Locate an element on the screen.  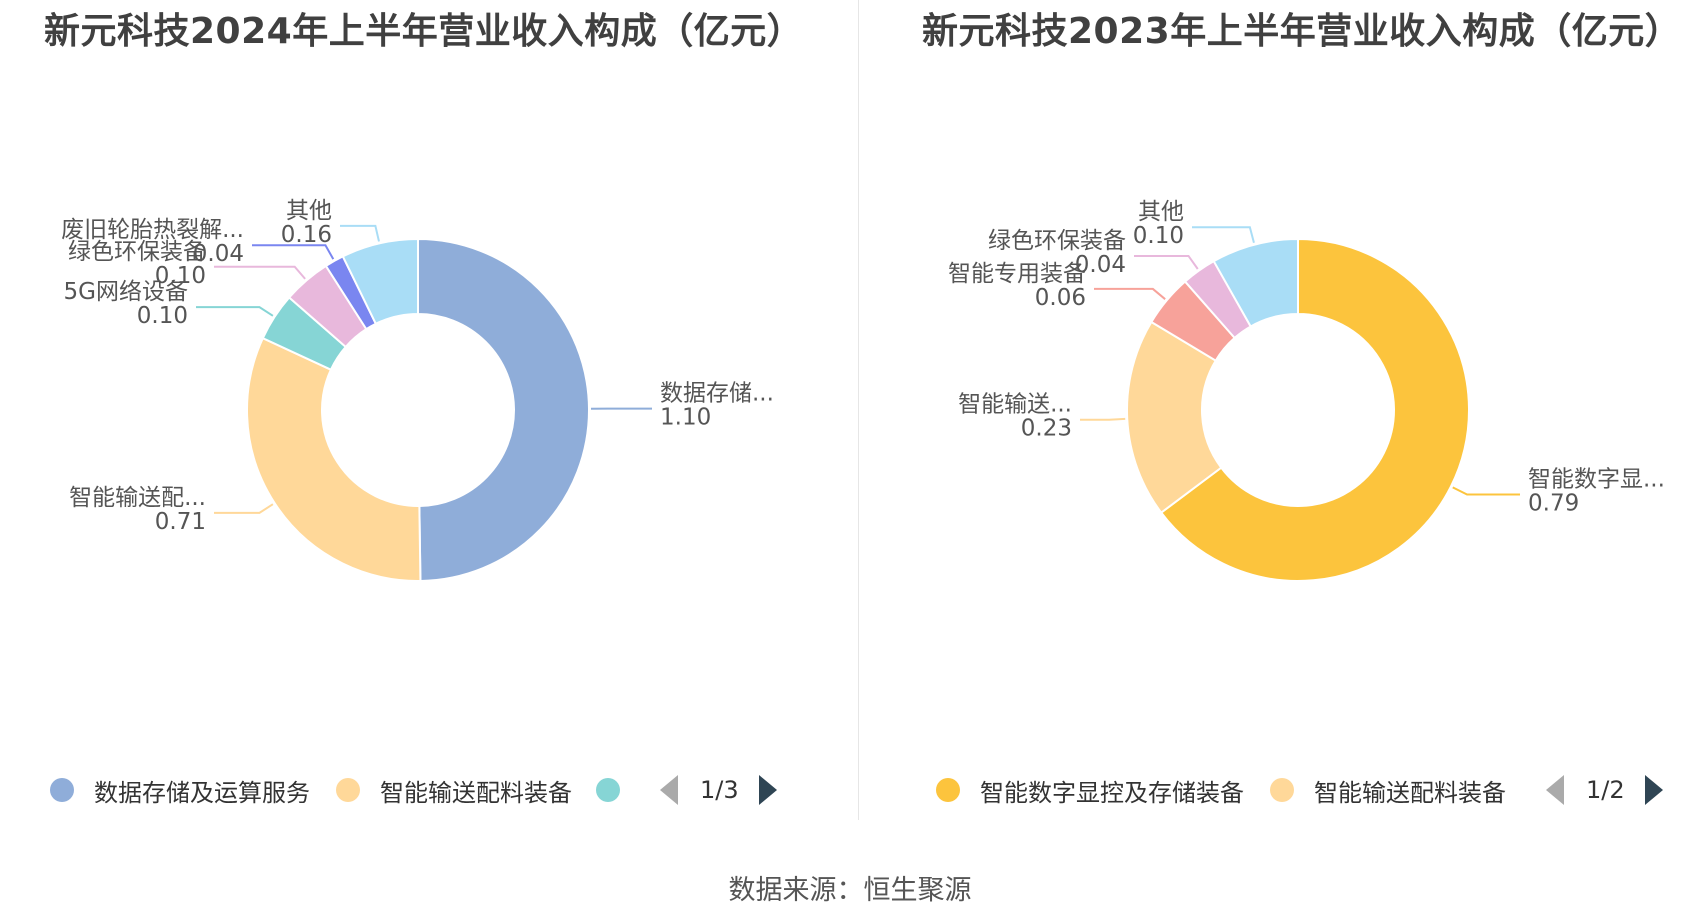
legend-label: 智能数字显控及存储装备 is located at coordinates (1112, 792).